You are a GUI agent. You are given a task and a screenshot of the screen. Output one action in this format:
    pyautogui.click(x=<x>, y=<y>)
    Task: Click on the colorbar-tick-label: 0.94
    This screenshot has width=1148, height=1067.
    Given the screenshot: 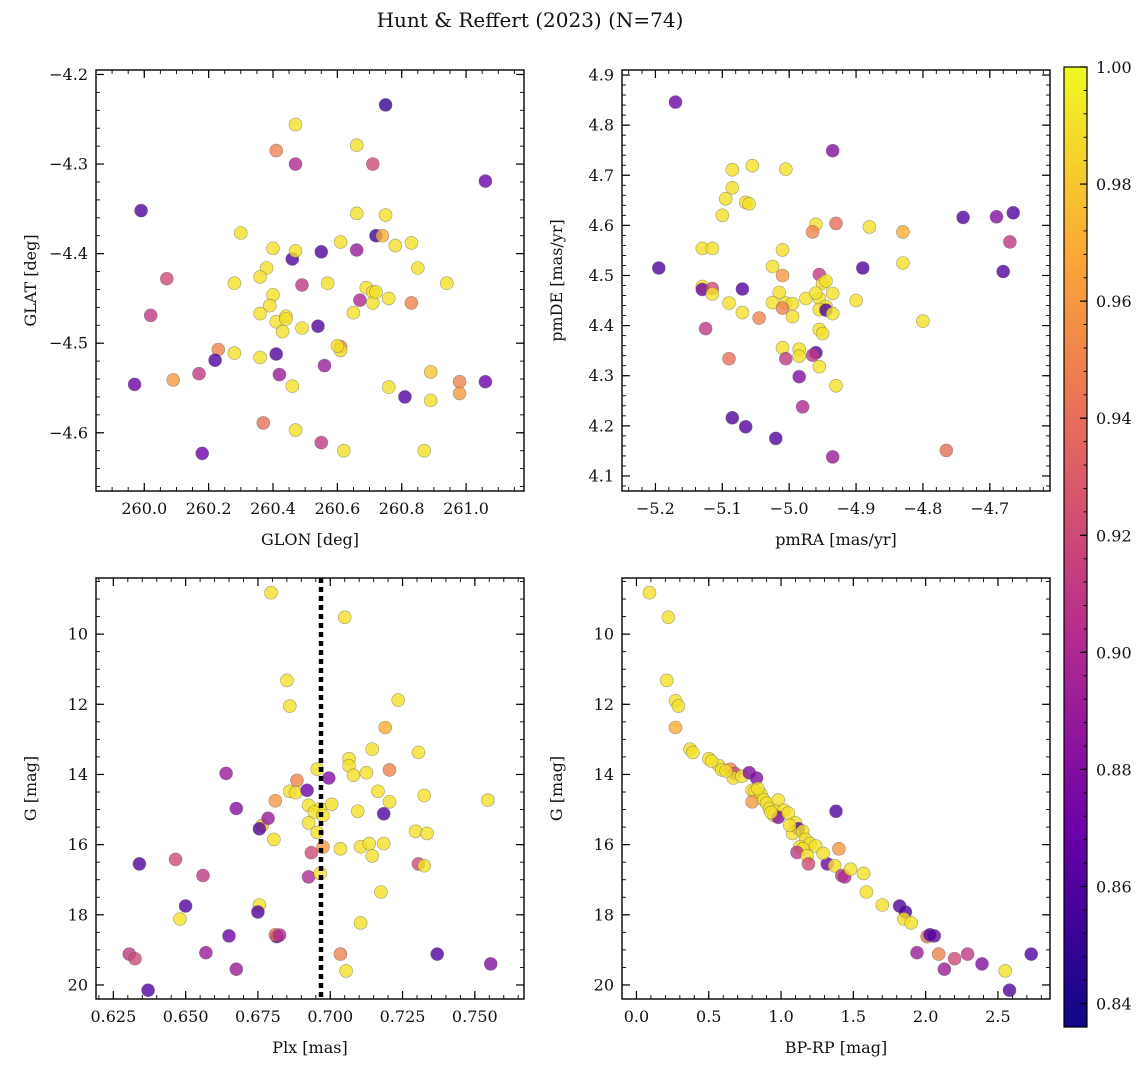 What is the action you would take?
    pyautogui.click(x=1114, y=418)
    